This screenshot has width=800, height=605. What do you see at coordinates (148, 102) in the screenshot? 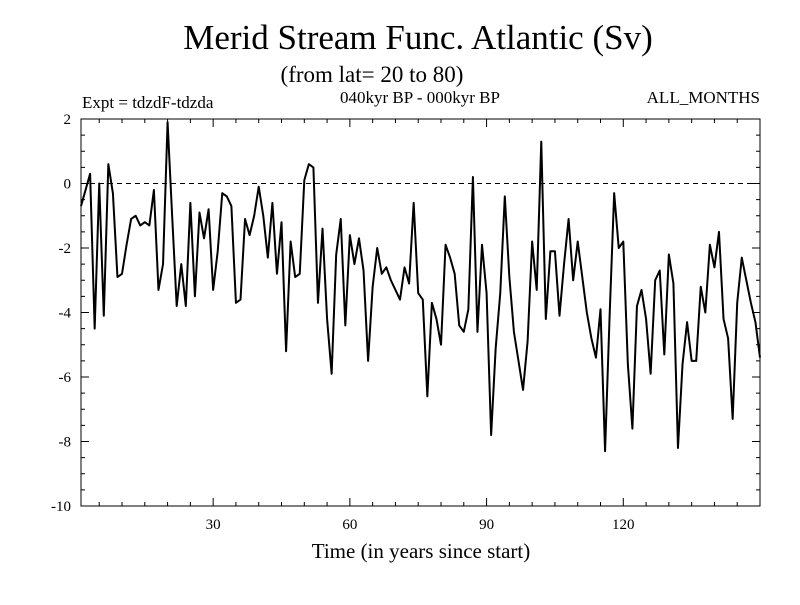
I see `experiment-label: Expt = tdzdF-tdzda` at bounding box center [148, 102].